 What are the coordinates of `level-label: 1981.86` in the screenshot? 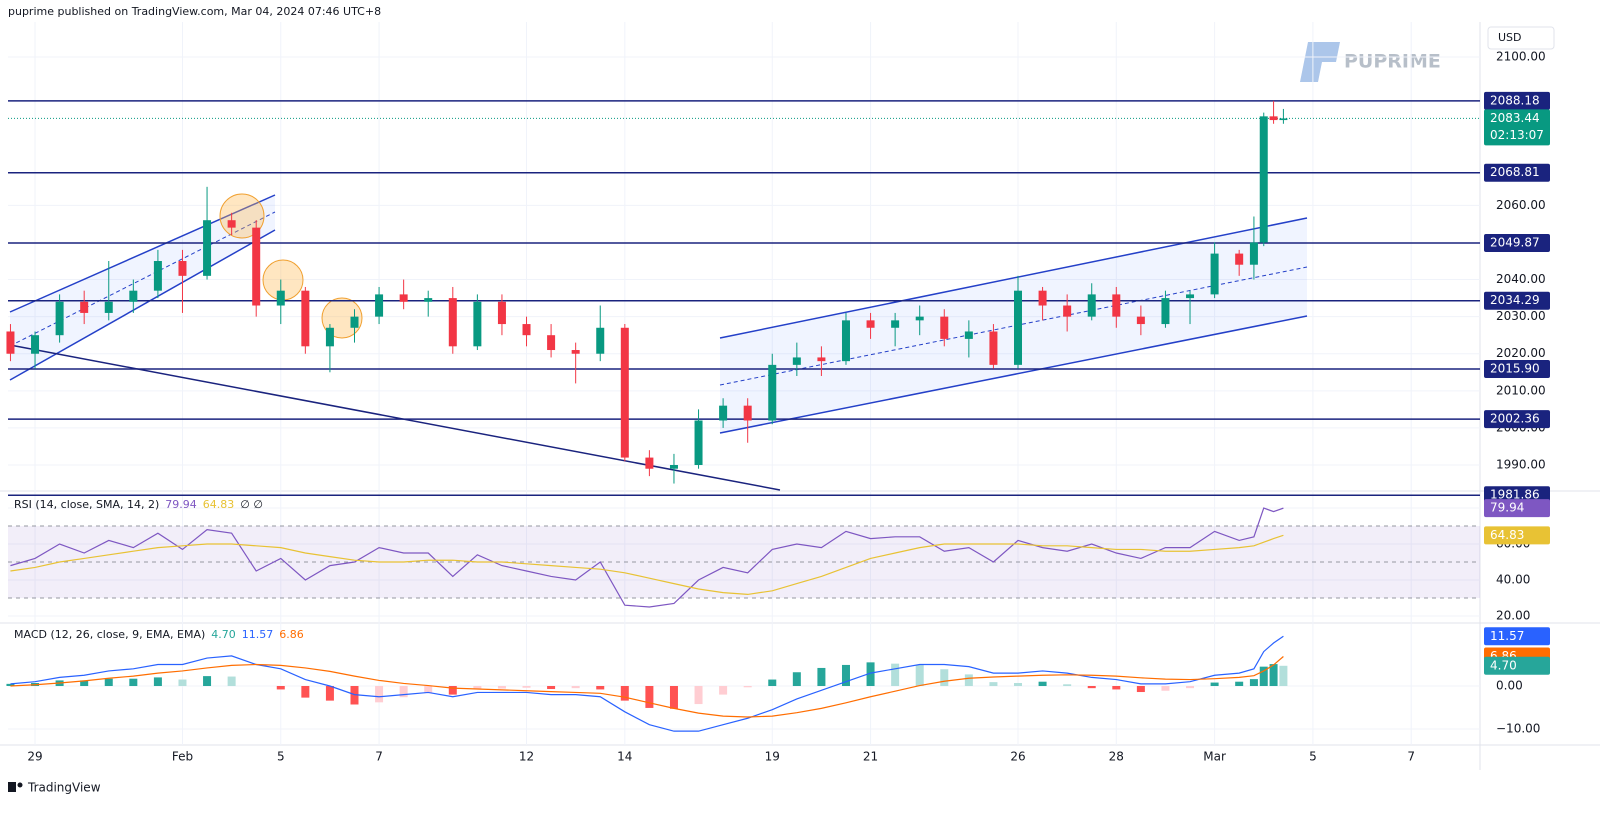 It's located at (1515, 495).